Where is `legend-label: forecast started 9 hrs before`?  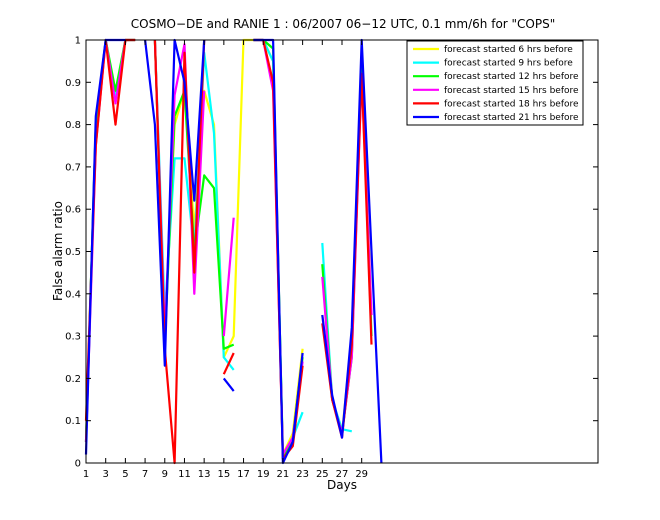
legend-label: forecast started 9 hrs before is located at coordinates (508, 64).